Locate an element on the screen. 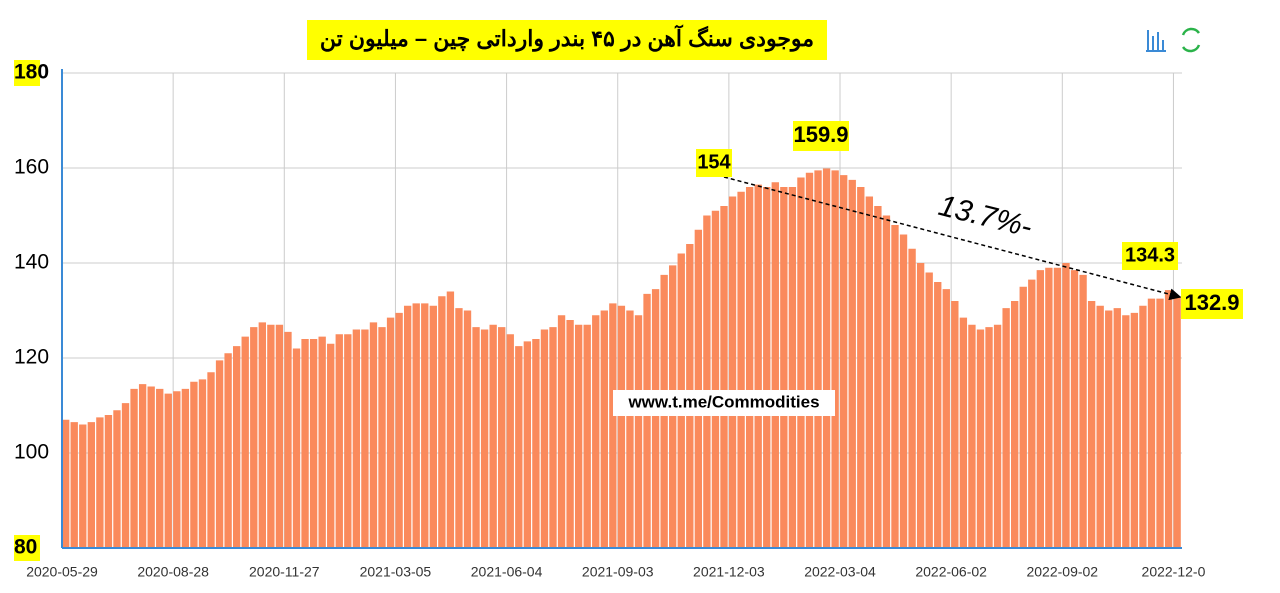  y-tick-label: 140 is located at coordinates (31, 262).